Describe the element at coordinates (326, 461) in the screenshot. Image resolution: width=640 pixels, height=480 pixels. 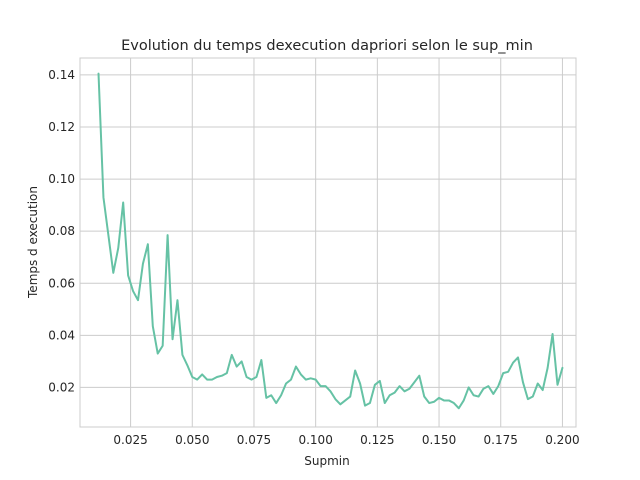
I see `x-axis-label: Supmin` at that location.